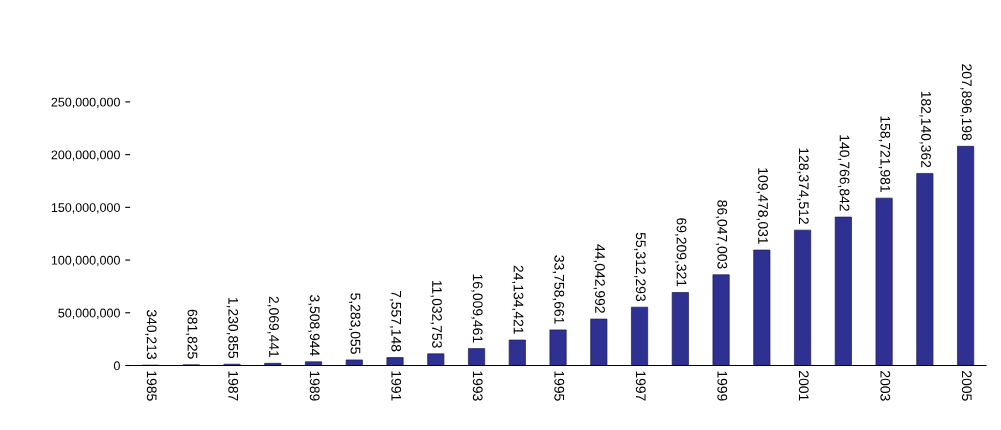 Image resolution: width=1001 pixels, height=430 pixels. I want to click on data-label: 3,508,944, so click(314, 325).